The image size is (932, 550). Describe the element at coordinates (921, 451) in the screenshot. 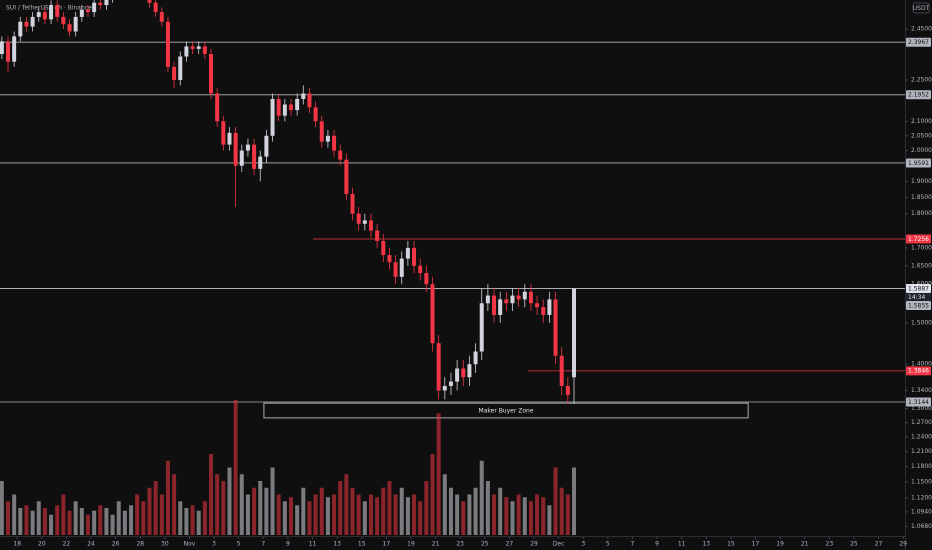

I see `y-tick-label: 1.2100` at that location.